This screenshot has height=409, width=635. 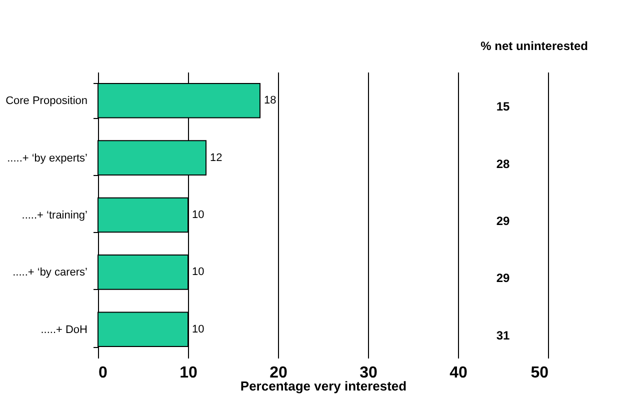 I want to click on x-tick-label: 20, so click(x=279, y=373).